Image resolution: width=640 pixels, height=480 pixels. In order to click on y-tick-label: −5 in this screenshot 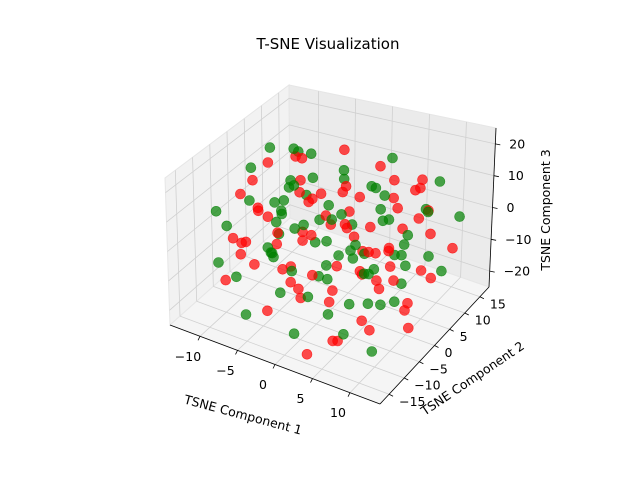, I will do `click(438, 368)`.